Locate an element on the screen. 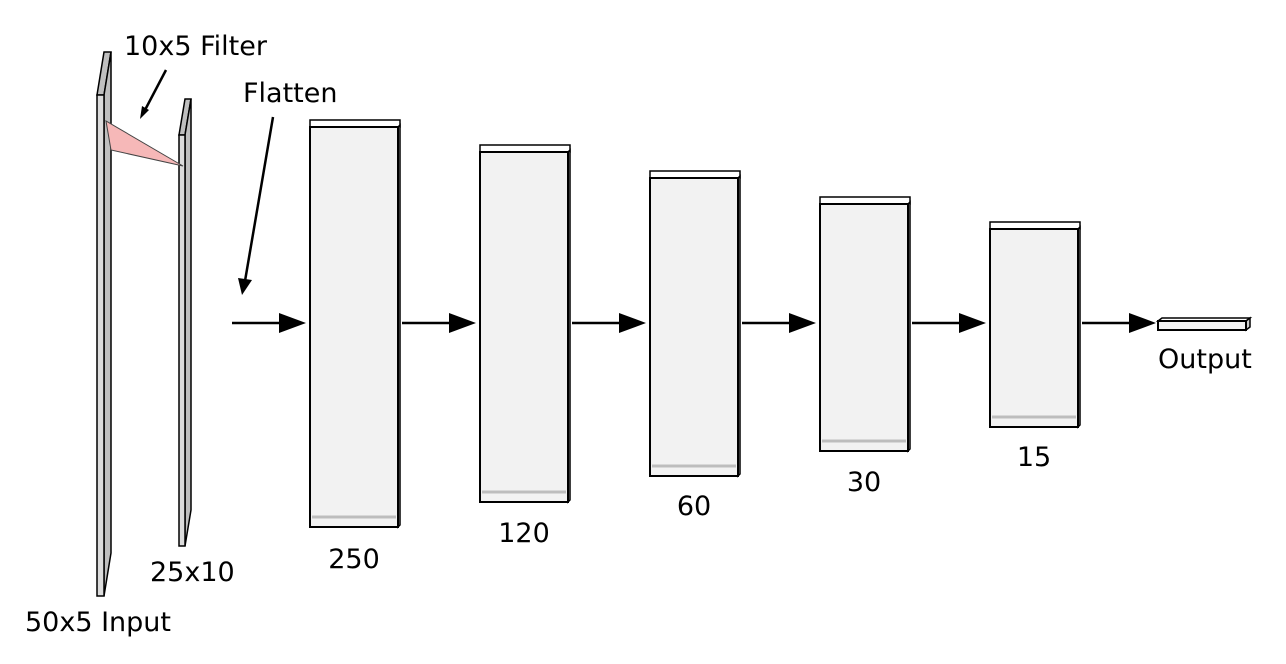 The image size is (1286, 664). layer-label-15: 15 is located at coordinates (1034, 457).